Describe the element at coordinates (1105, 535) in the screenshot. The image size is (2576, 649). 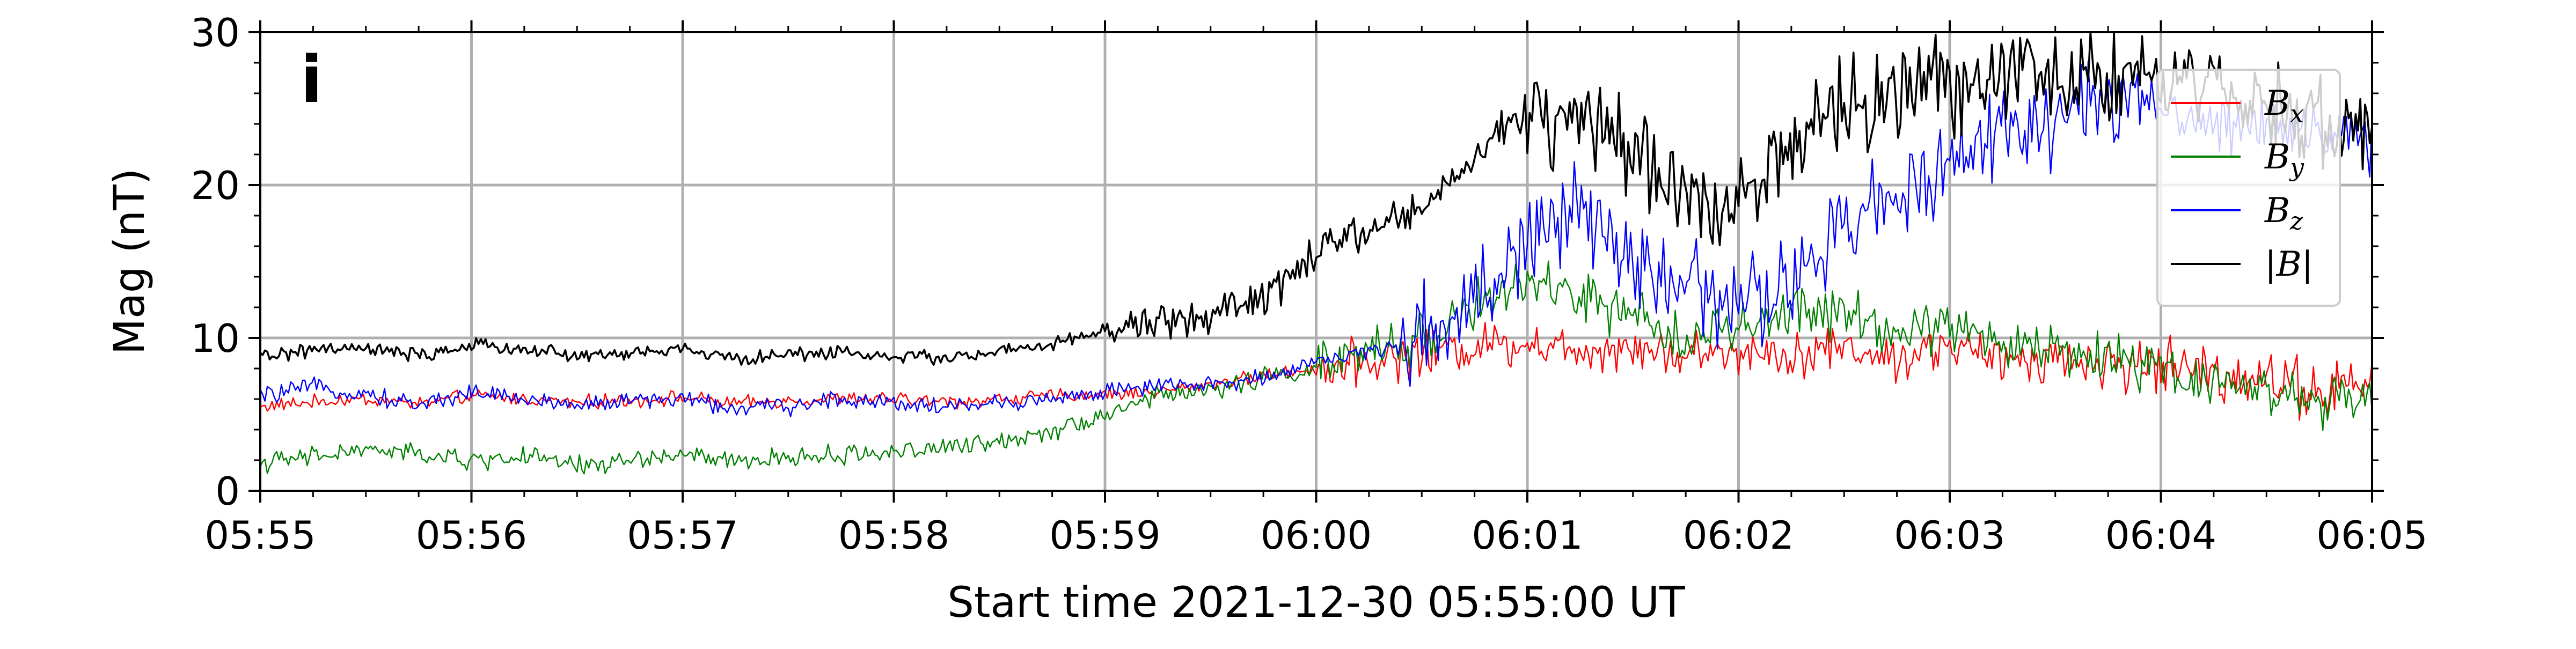
I see `x-tick-label: 05:59` at that location.